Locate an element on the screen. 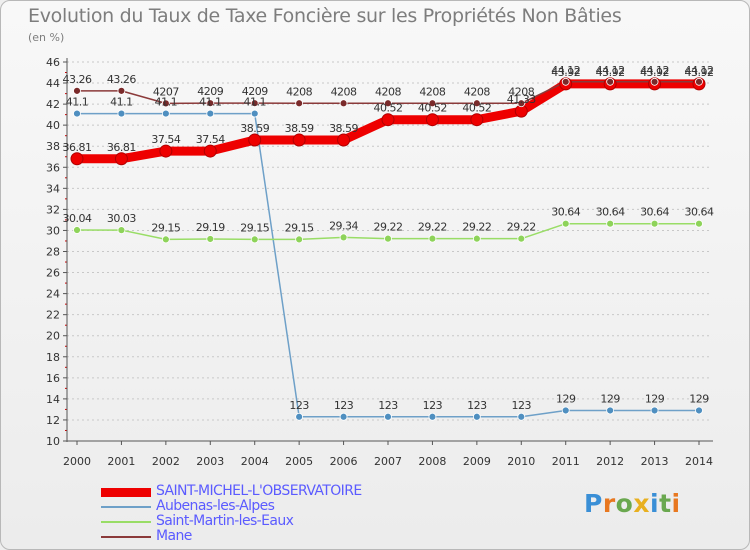 Image resolution: width=750 pixels, height=550 pixels. data-label: 41.1 is located at coordinates (166, 102).